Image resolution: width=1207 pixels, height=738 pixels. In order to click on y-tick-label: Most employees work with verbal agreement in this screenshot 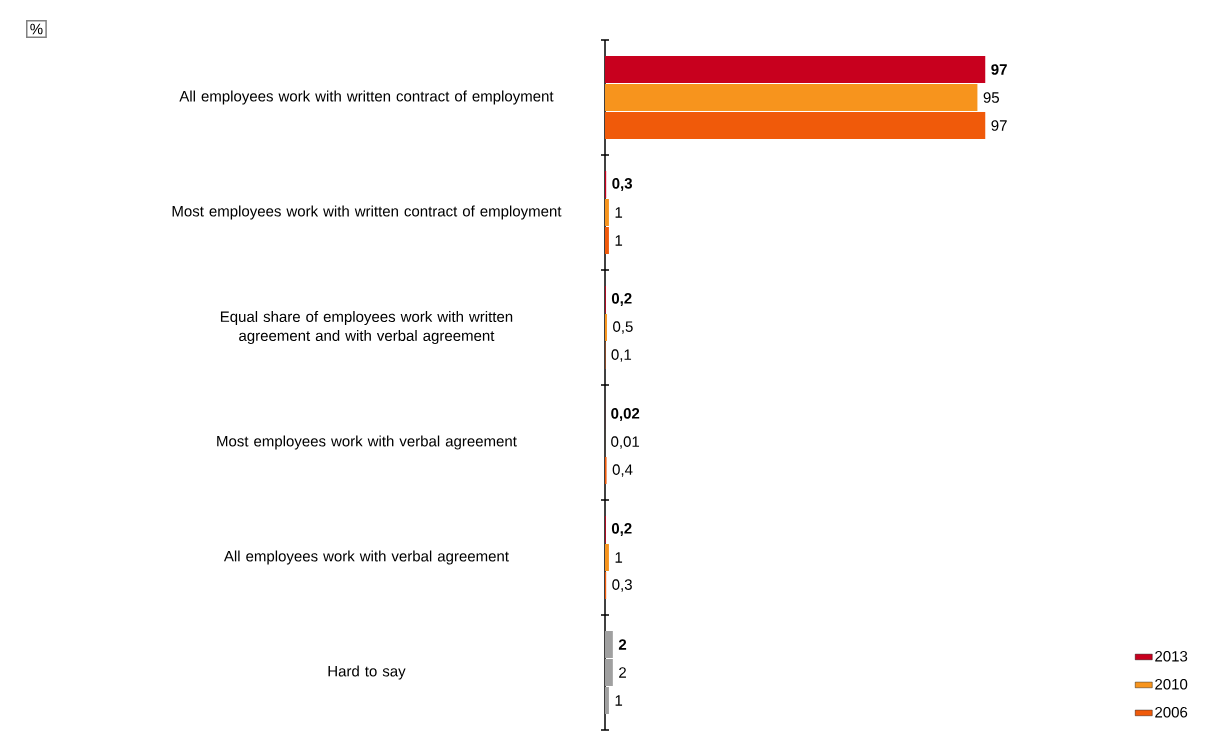, I will do `click(367, 442)`.